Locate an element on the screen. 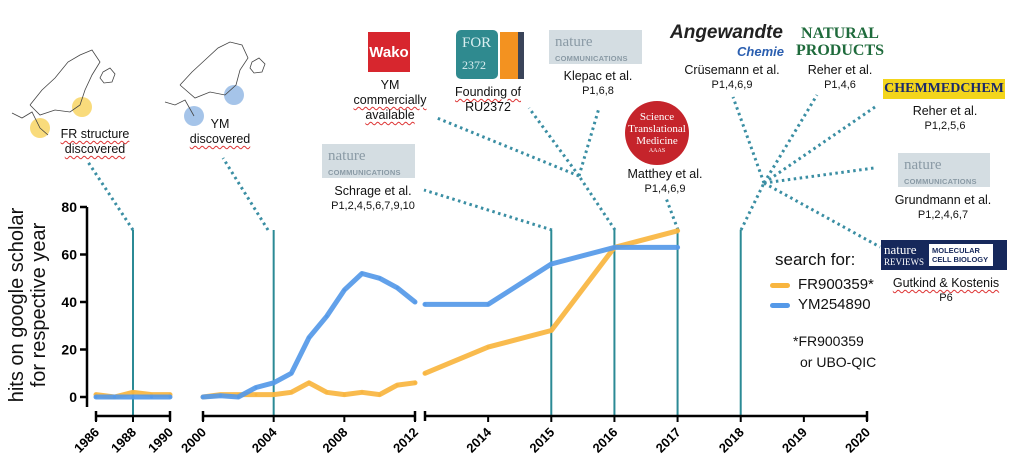  nrmcb-word2: REVIEWS is located at coordinates (904, 261).